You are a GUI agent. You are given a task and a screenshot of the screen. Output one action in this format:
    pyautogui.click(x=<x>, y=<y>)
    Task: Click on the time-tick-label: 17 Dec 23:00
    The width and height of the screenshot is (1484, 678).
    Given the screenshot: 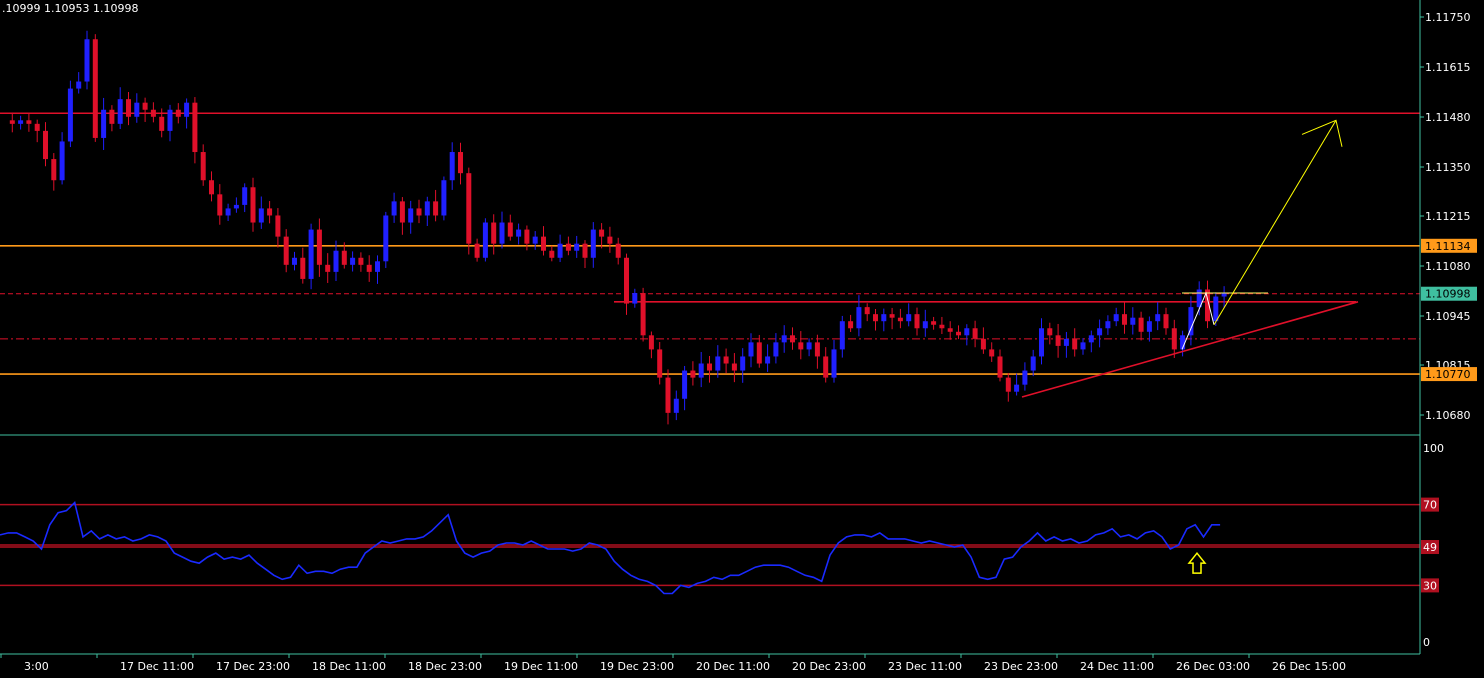 What is the action you would take?
    pyautogui.click(x=253, y=666)
    